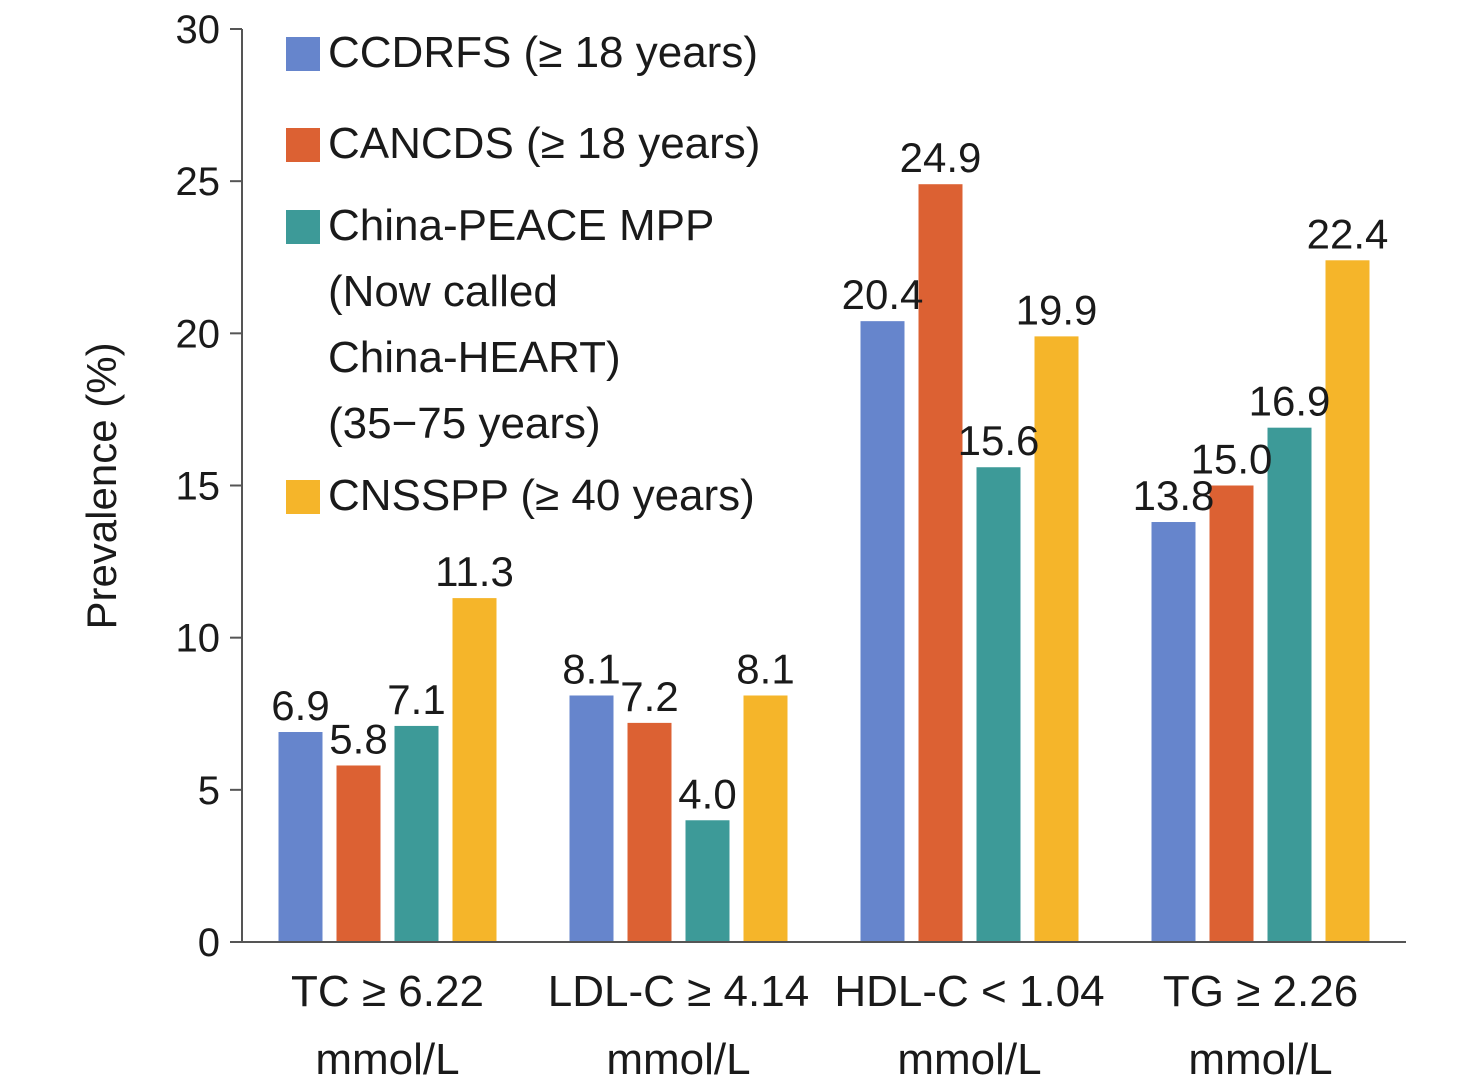 The height and width of the screenshot is (1092, 1476). I want to click on legend-label: (35−75 years), so click(464, 423).